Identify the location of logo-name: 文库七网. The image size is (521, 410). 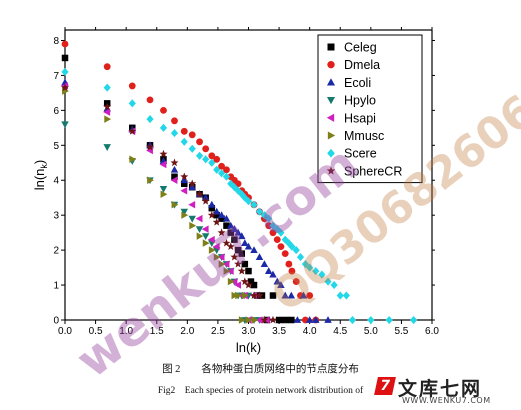
(440, 389).